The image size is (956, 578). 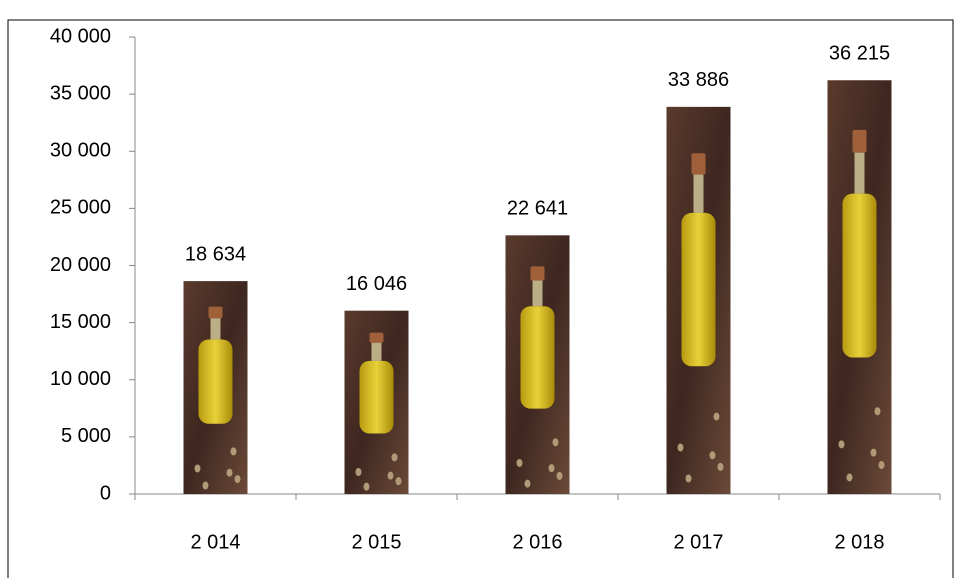 I want to click on x-tick-label: 2 015, so click(x=376, y=542).